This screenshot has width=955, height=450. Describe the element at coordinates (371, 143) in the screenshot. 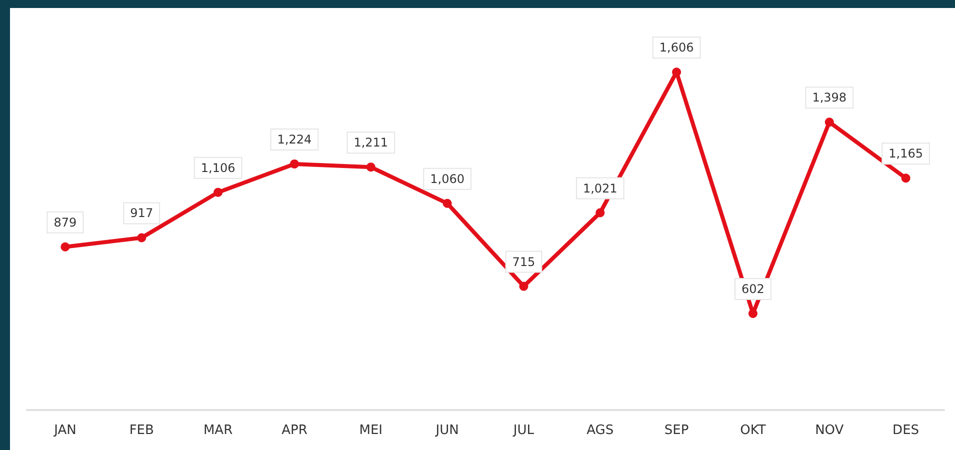

I see `data-label: 1,211` at that location.